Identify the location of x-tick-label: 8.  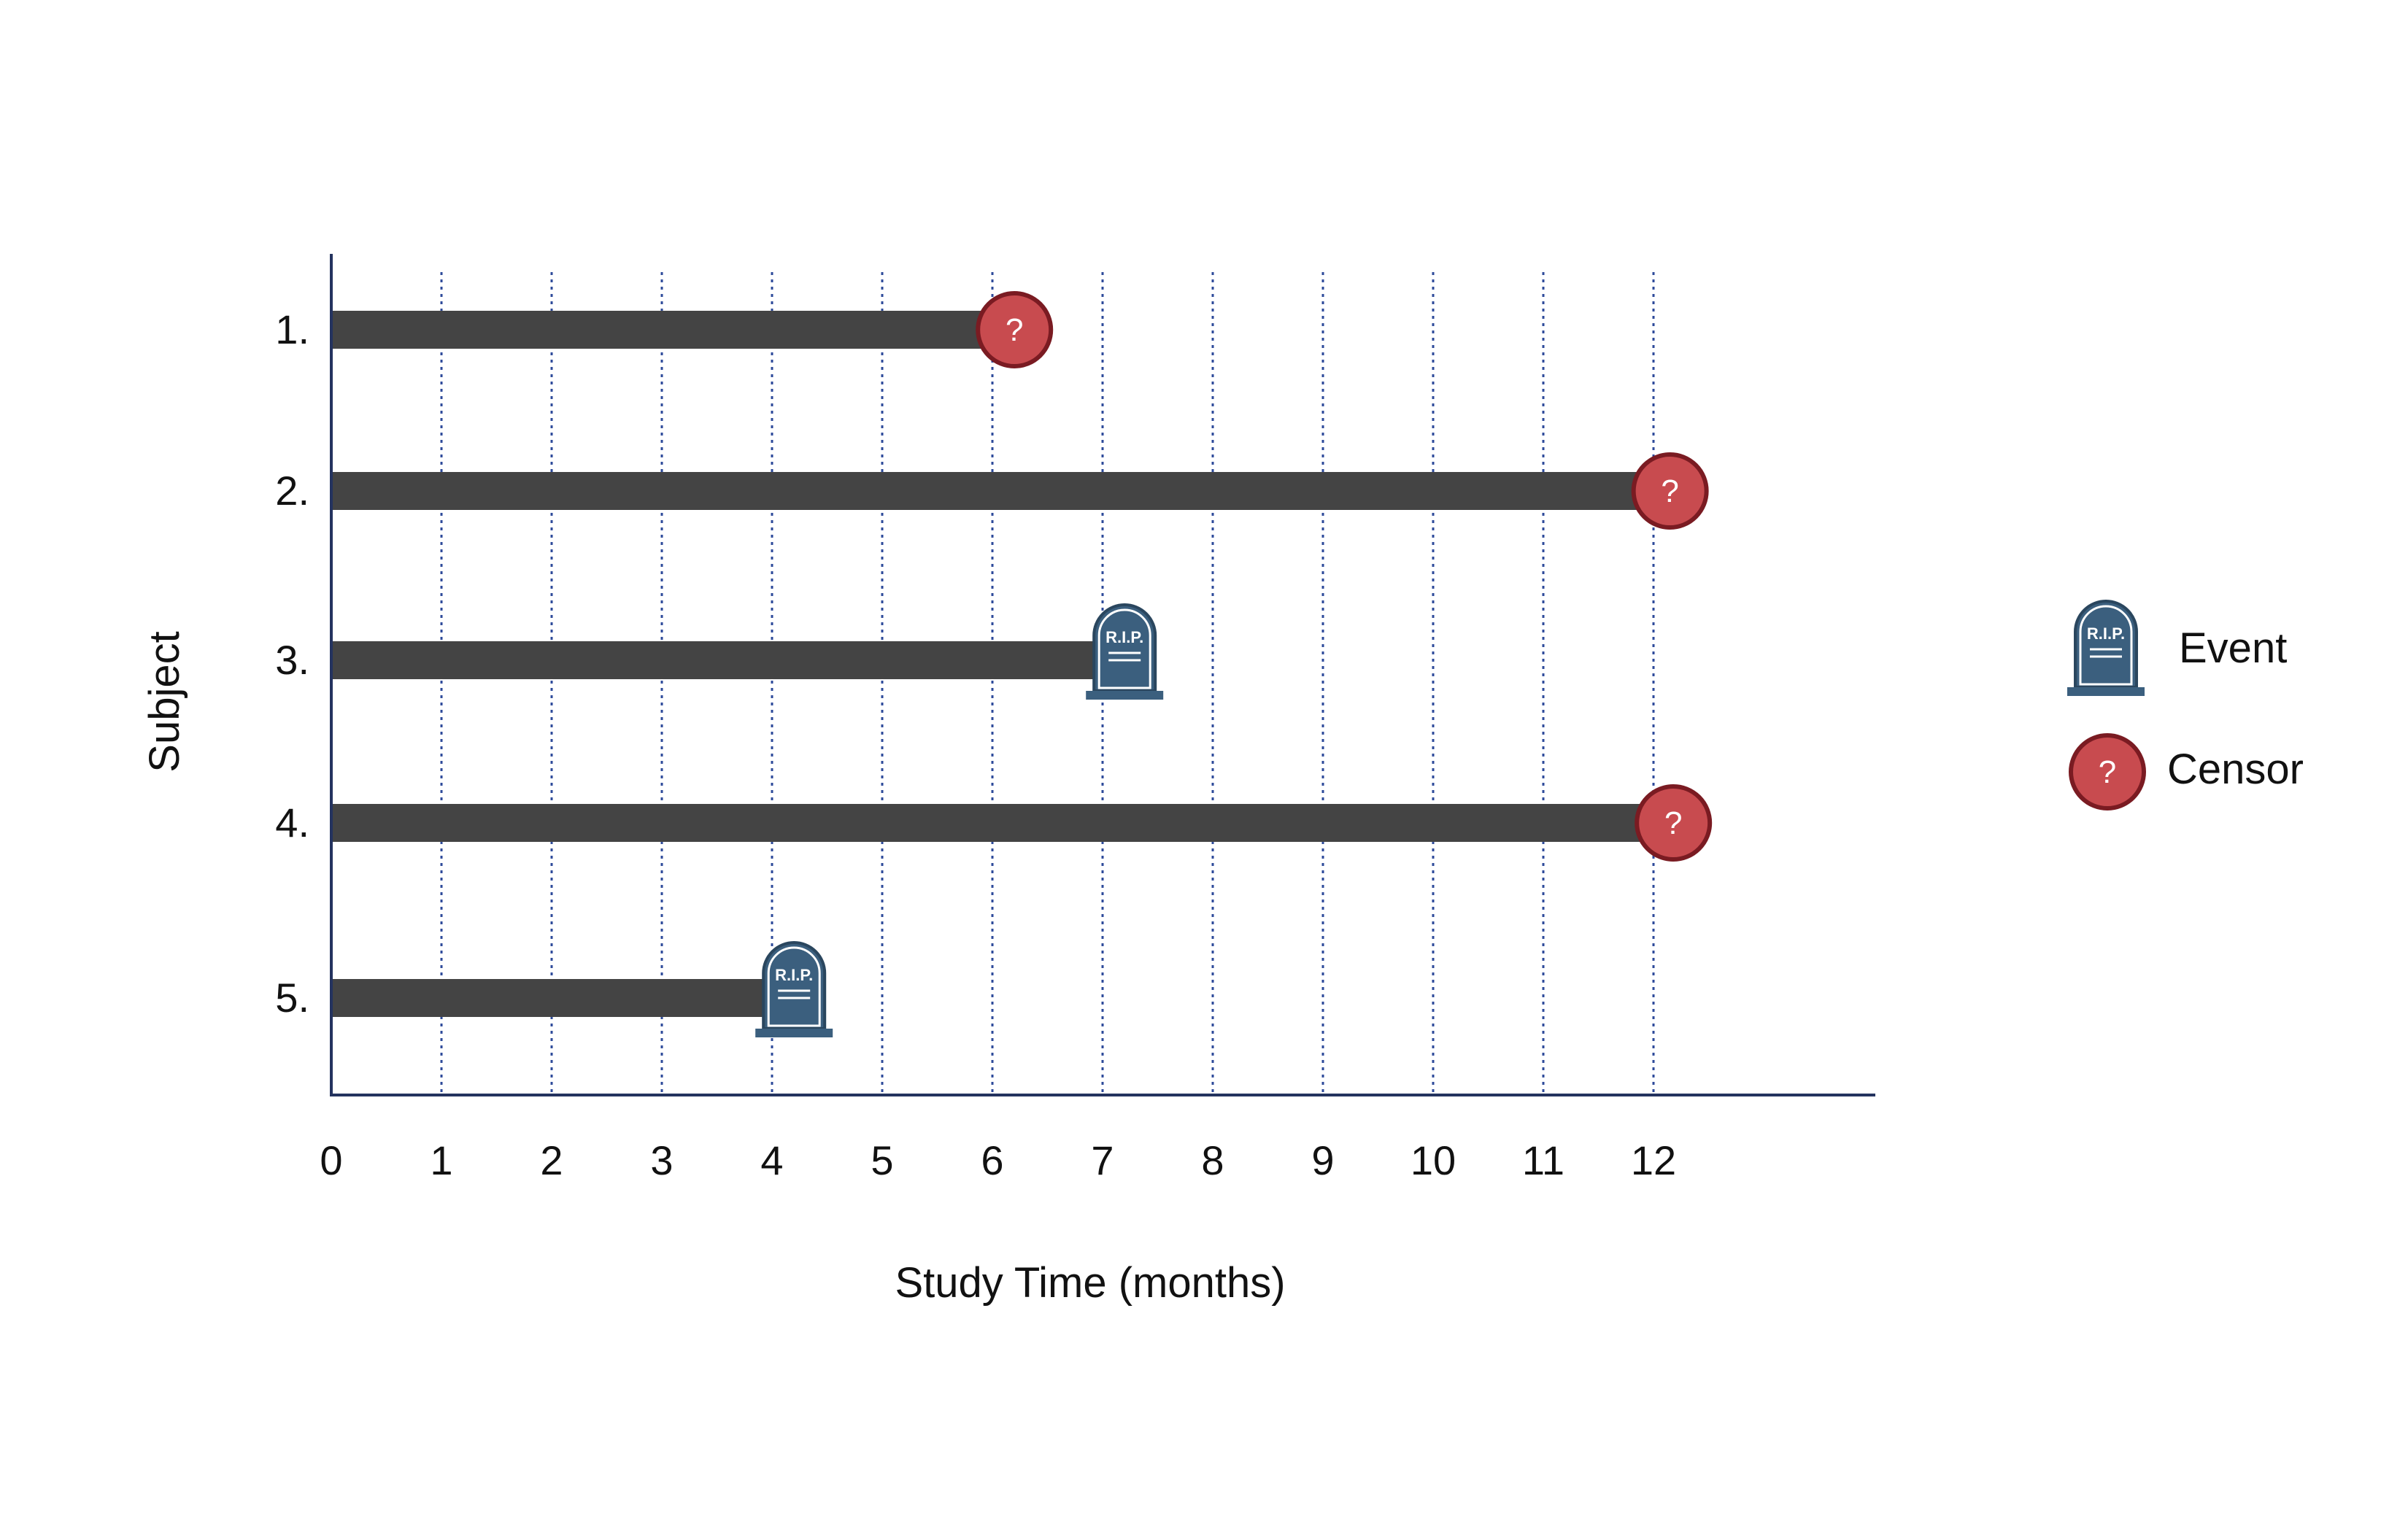
(1212, 1160).